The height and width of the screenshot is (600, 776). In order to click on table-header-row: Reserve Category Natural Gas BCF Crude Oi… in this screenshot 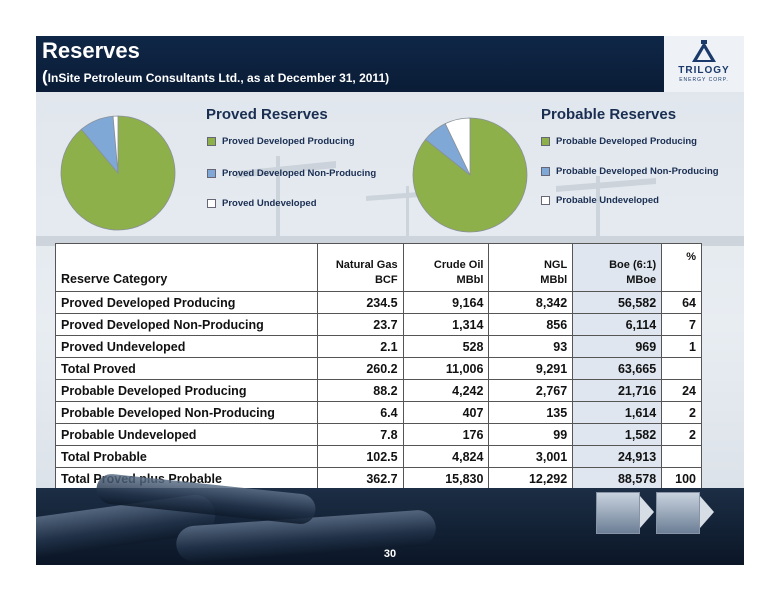, I will do `click(378, 267)`.